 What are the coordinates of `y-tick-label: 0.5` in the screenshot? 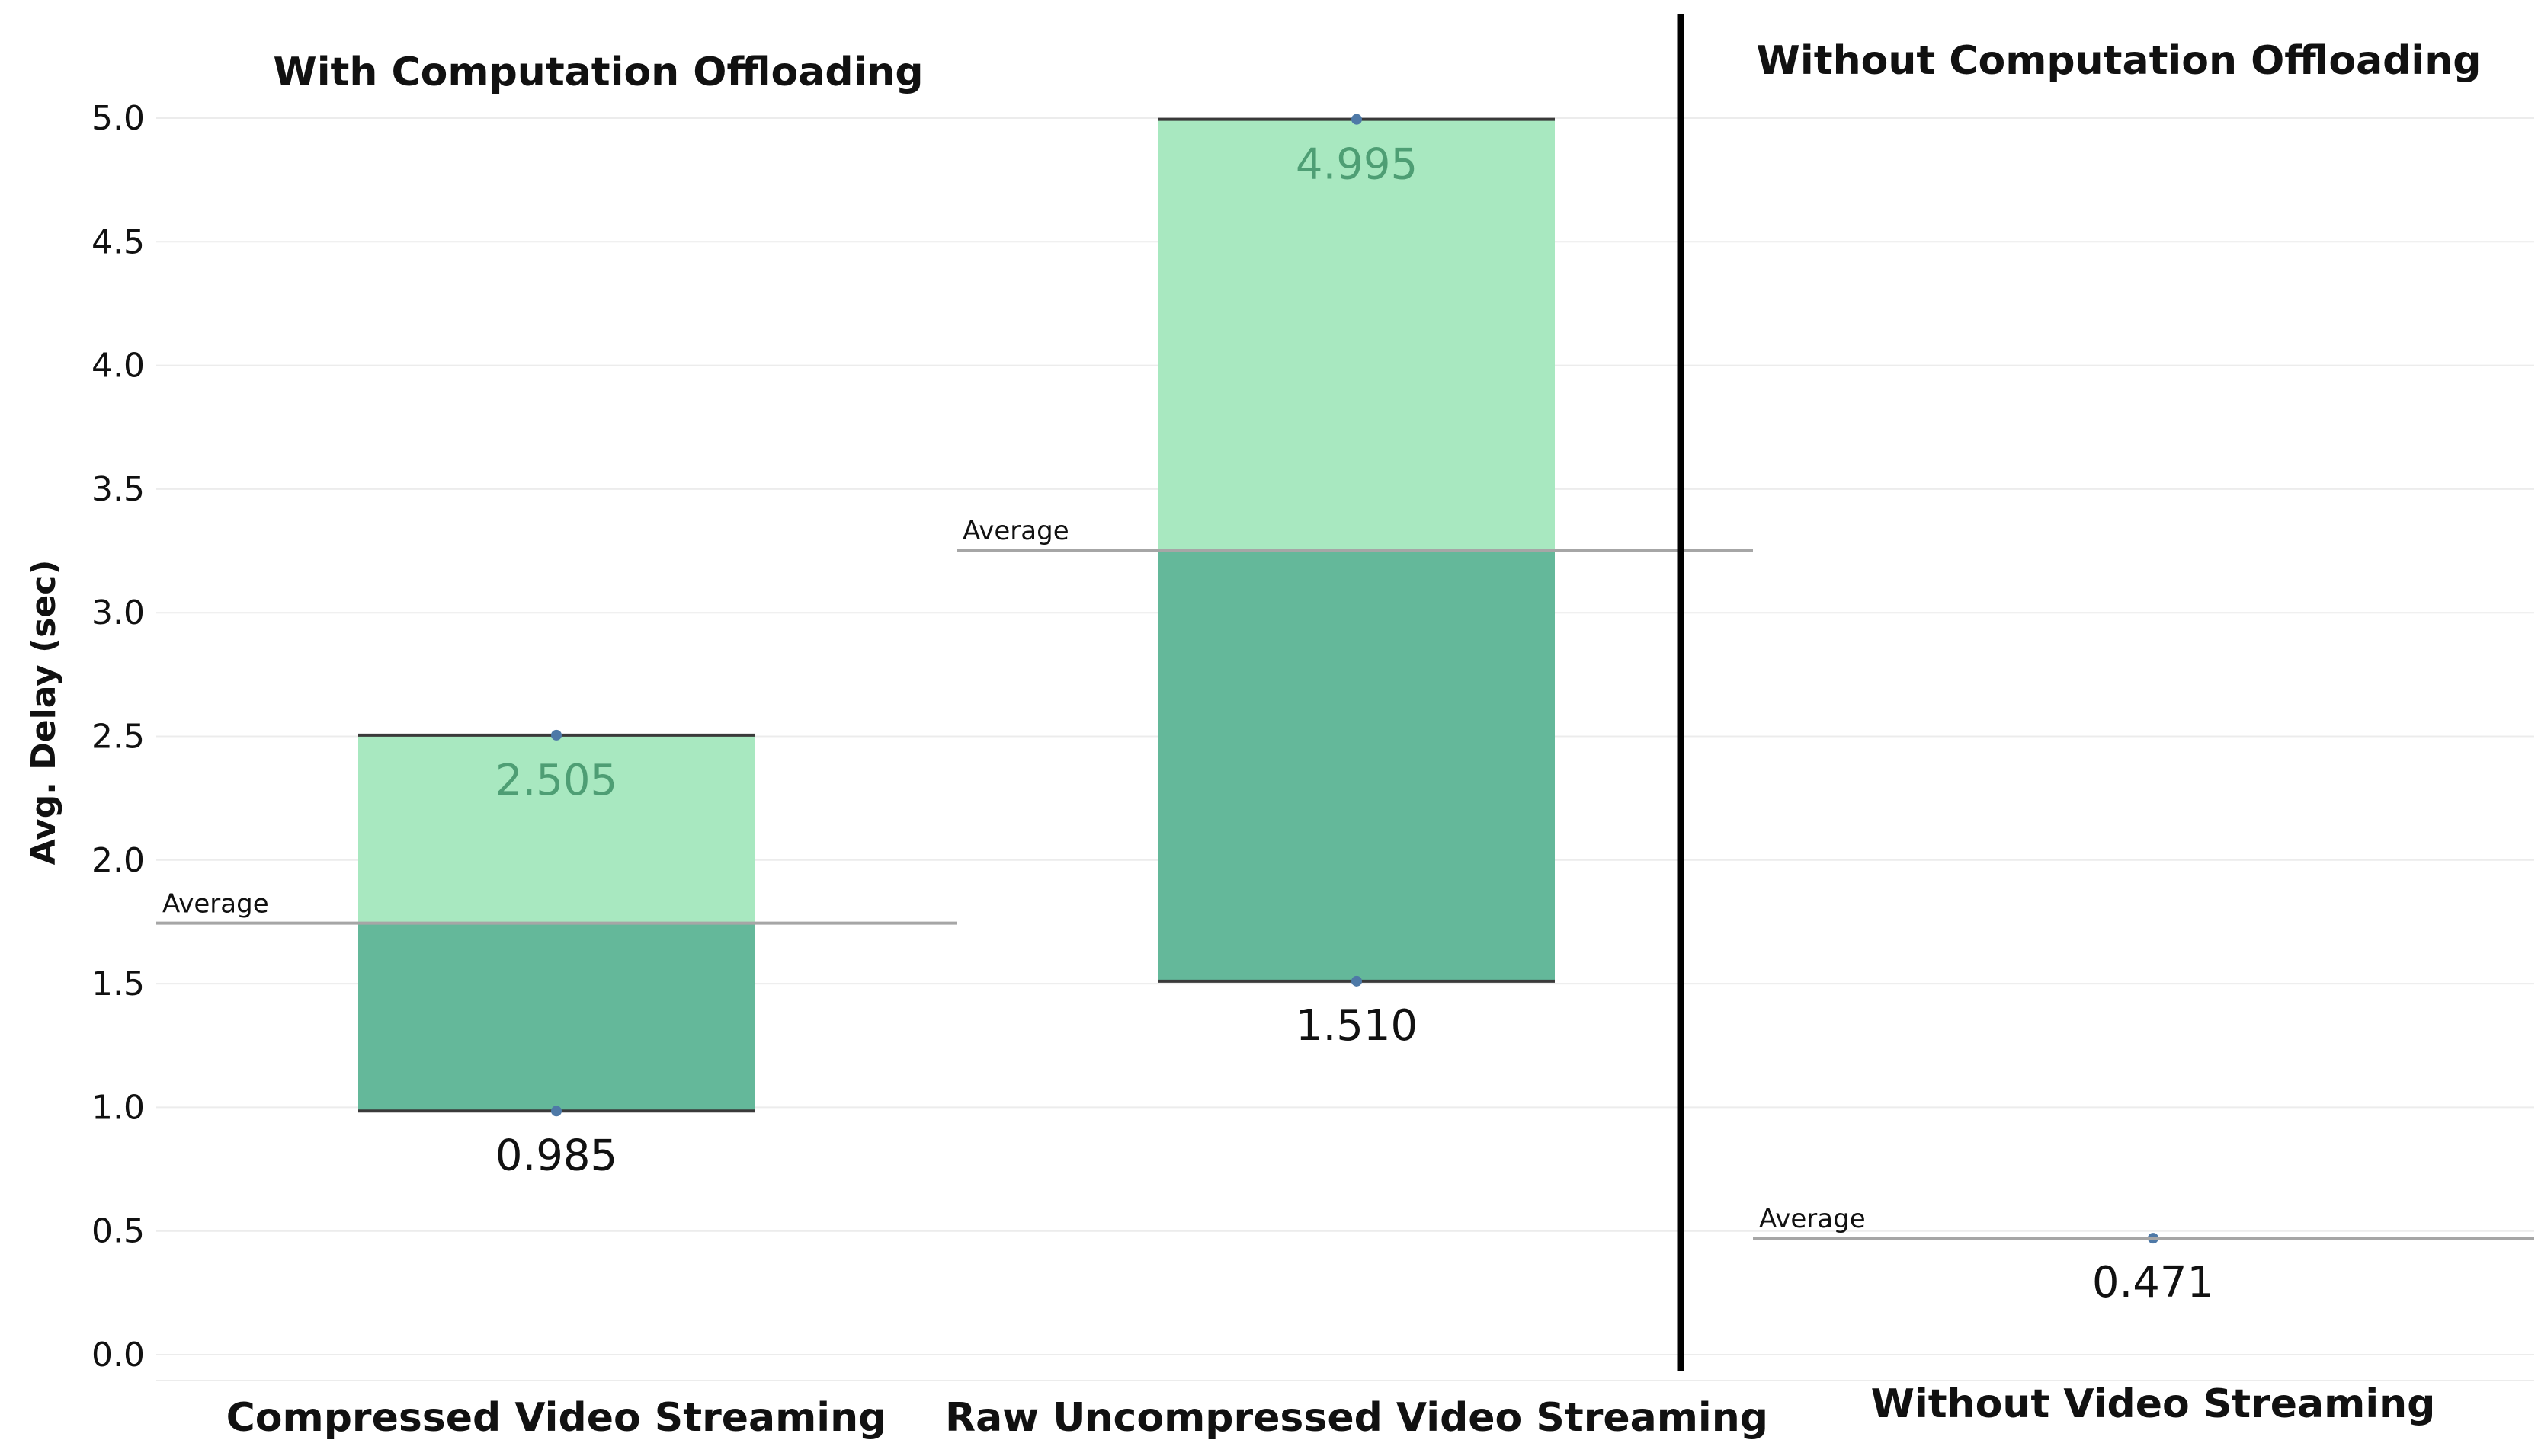 It's located at (118, 1231).